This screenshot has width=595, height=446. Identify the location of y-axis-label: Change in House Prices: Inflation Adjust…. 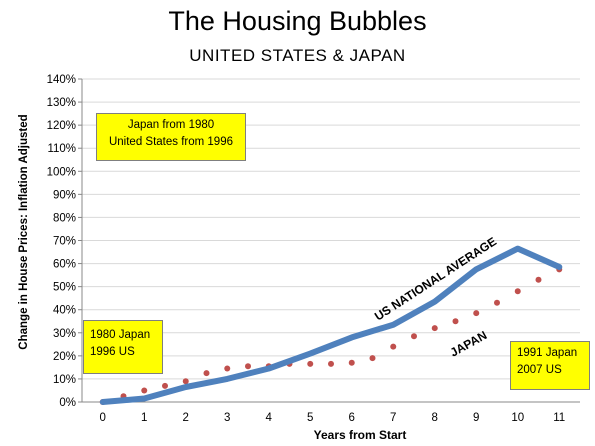
(24, 232).